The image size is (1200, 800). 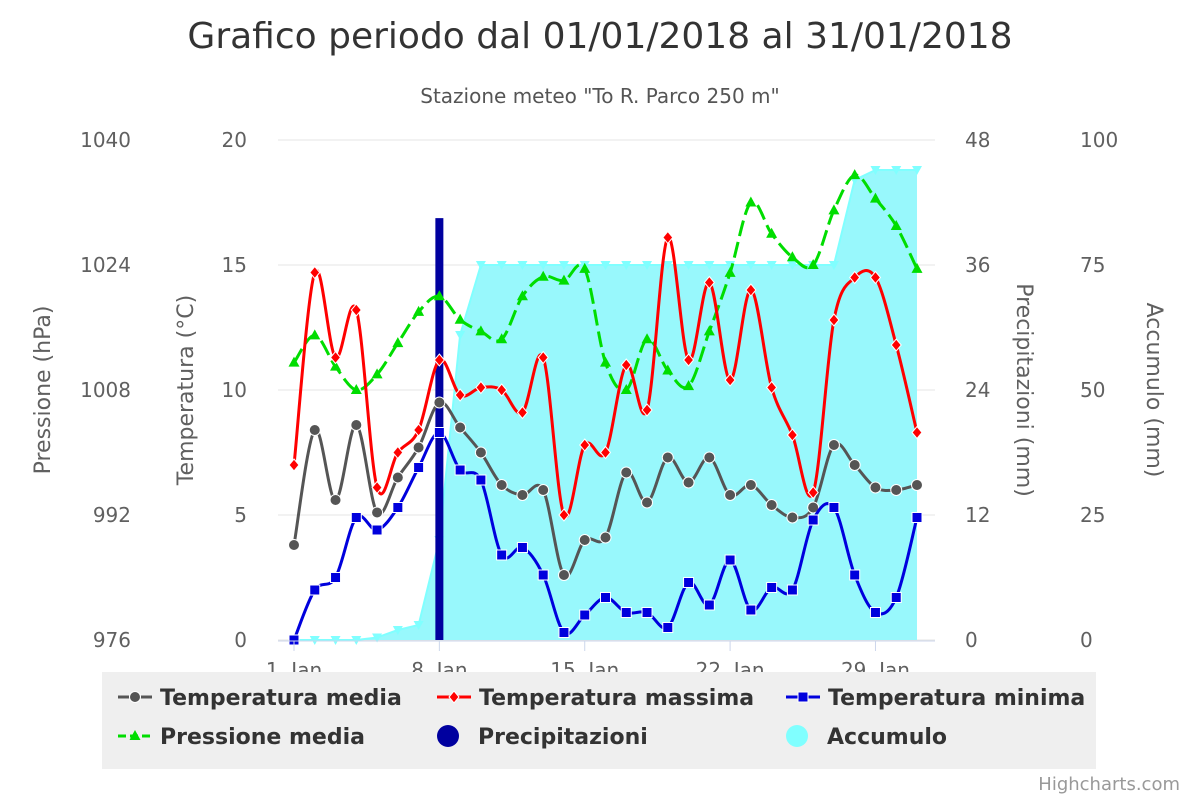 I want to click on legend-item-pmed: Pressione media, so click(x=241, y=737).